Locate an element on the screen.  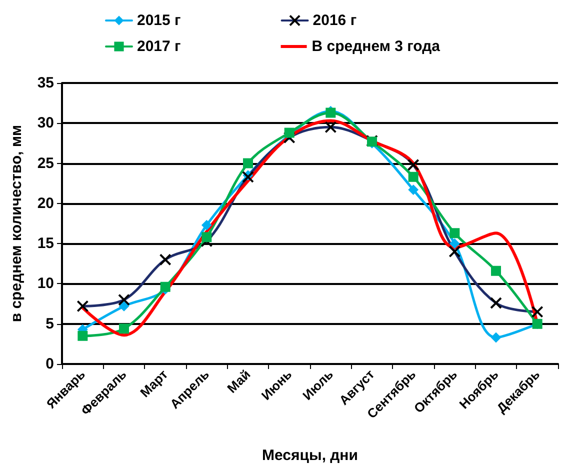
legend-label: 2015 г is located at coordinates (159, 20).